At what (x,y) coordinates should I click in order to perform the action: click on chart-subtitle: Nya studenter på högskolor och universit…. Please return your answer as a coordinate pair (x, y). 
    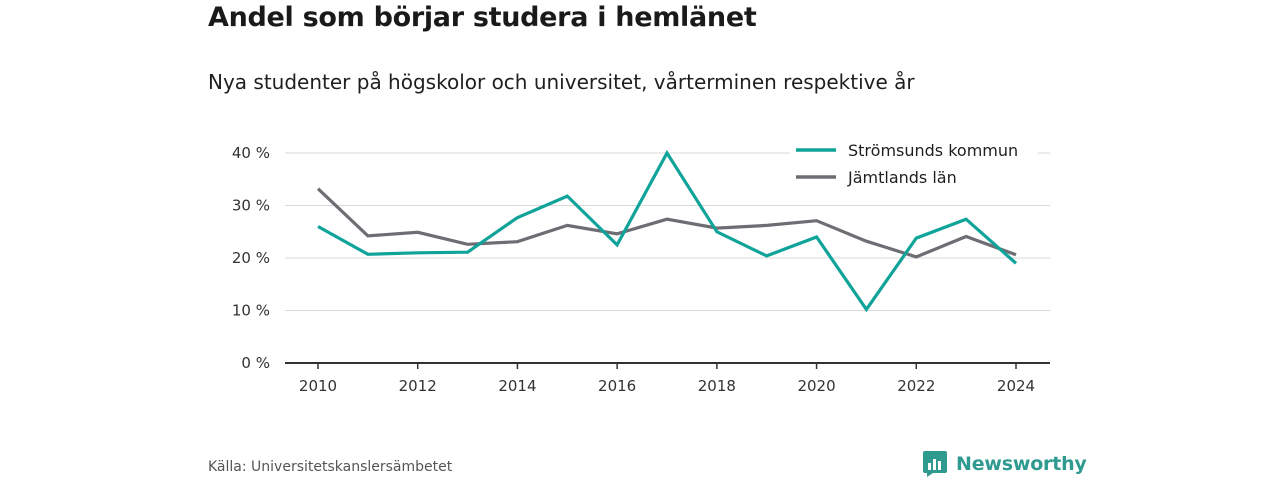
    Looking at the image, I should click on (561, 82).